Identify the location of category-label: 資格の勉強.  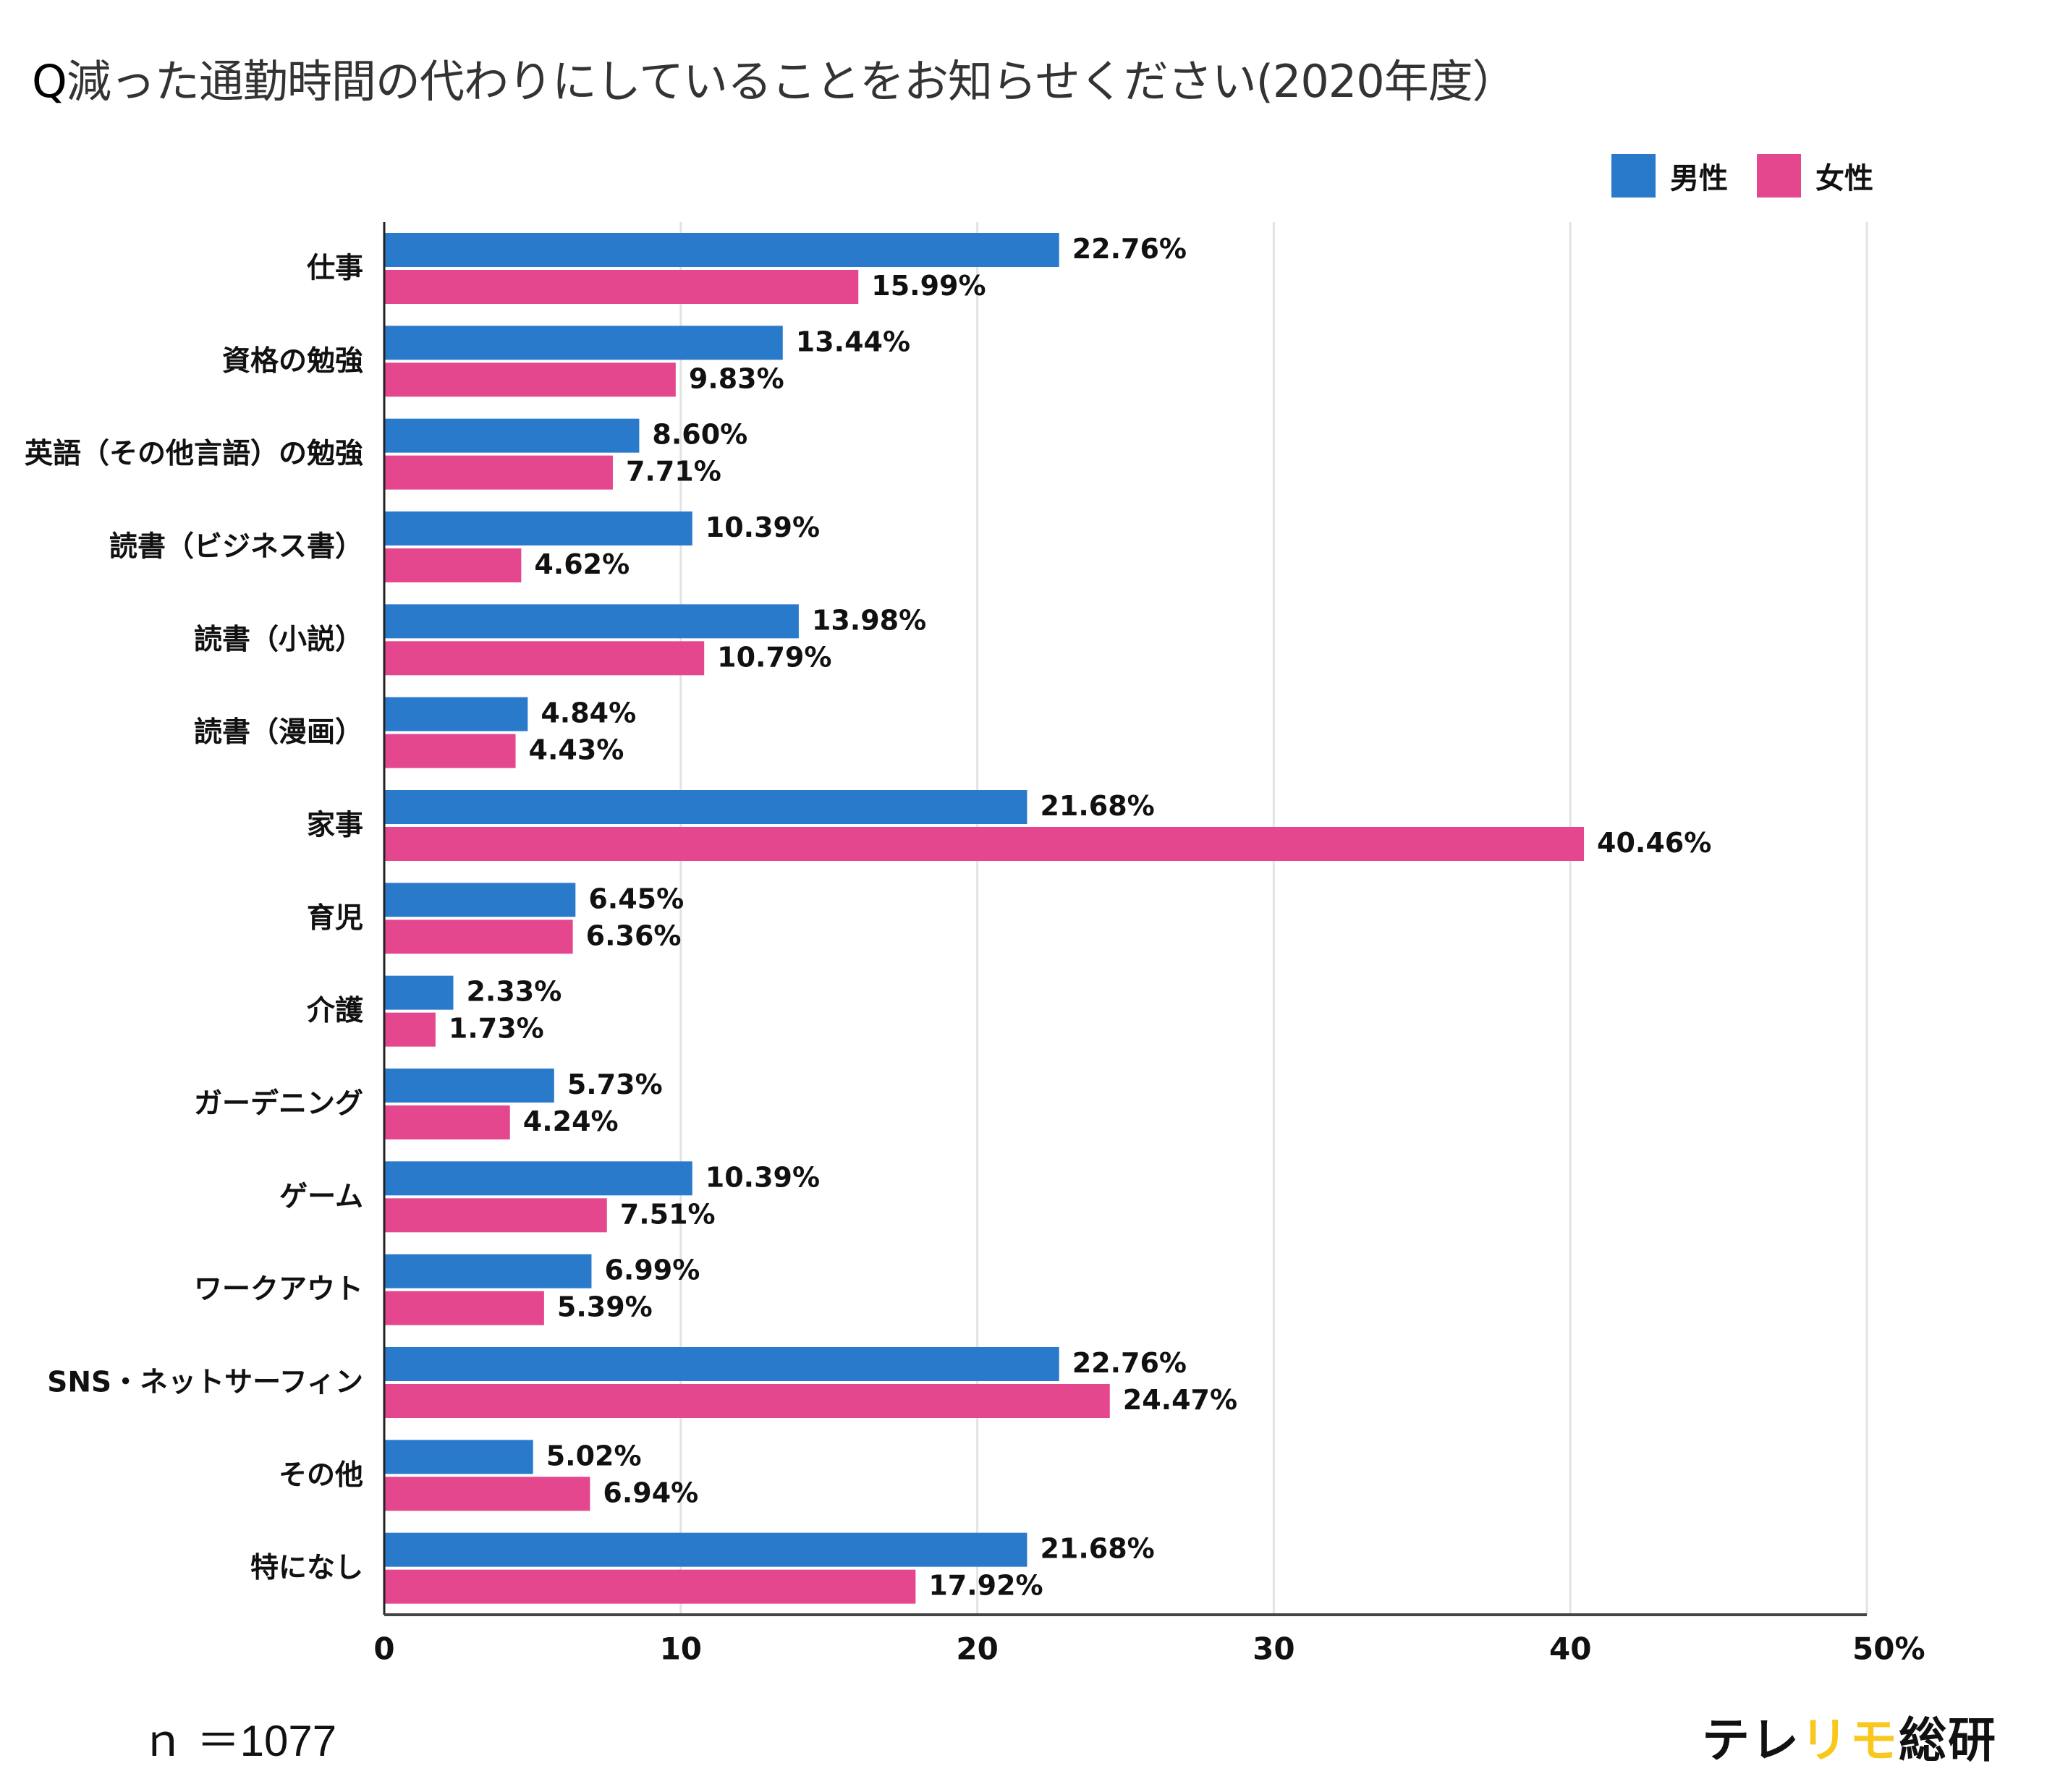
(292, 361).